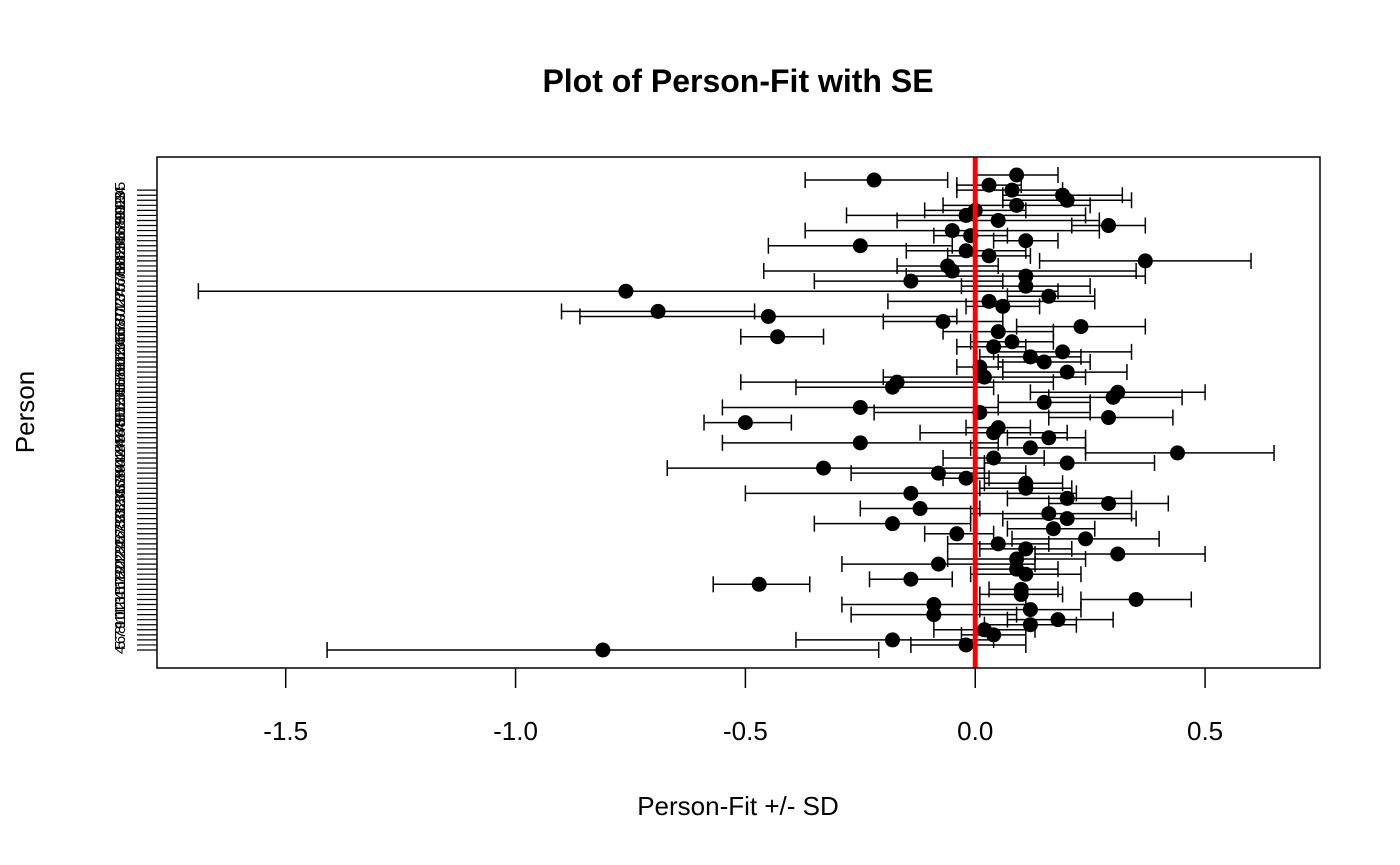 The height and width of the screenshot is (865, 1400). Describe the element at coordinates (120, 635) in the screenshot. I see `y-tick-label: 7` at that location.